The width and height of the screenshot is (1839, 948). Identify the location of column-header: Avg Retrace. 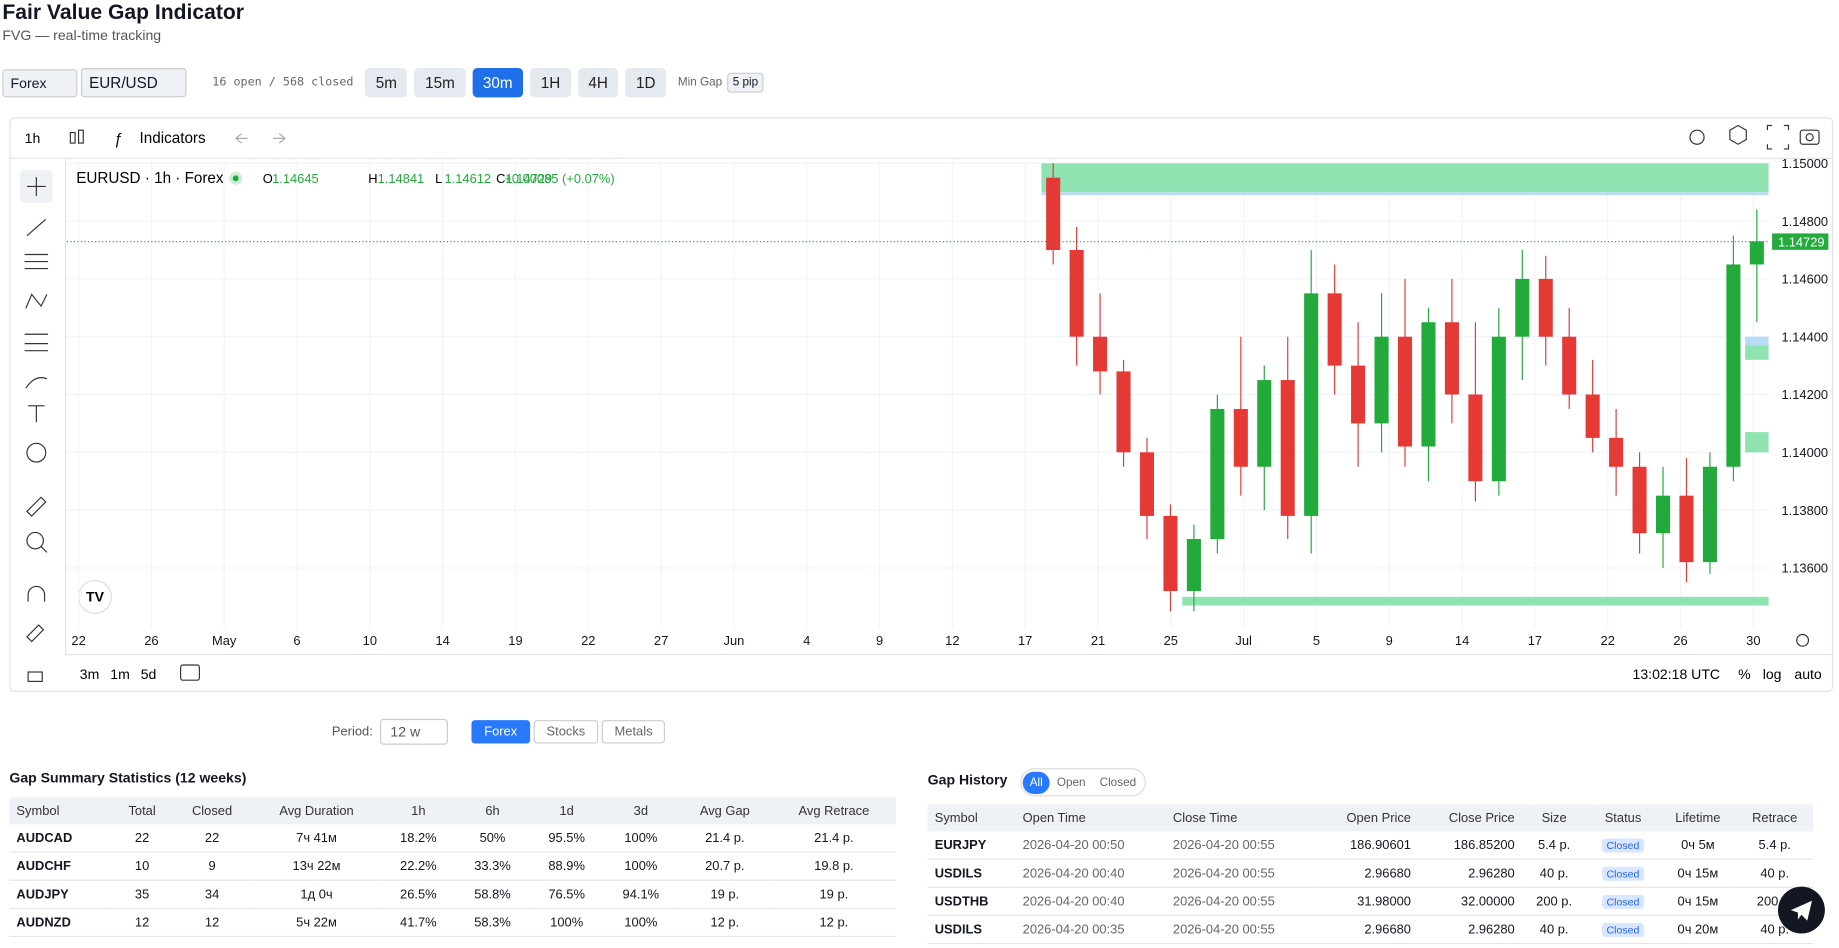
(834, 811).